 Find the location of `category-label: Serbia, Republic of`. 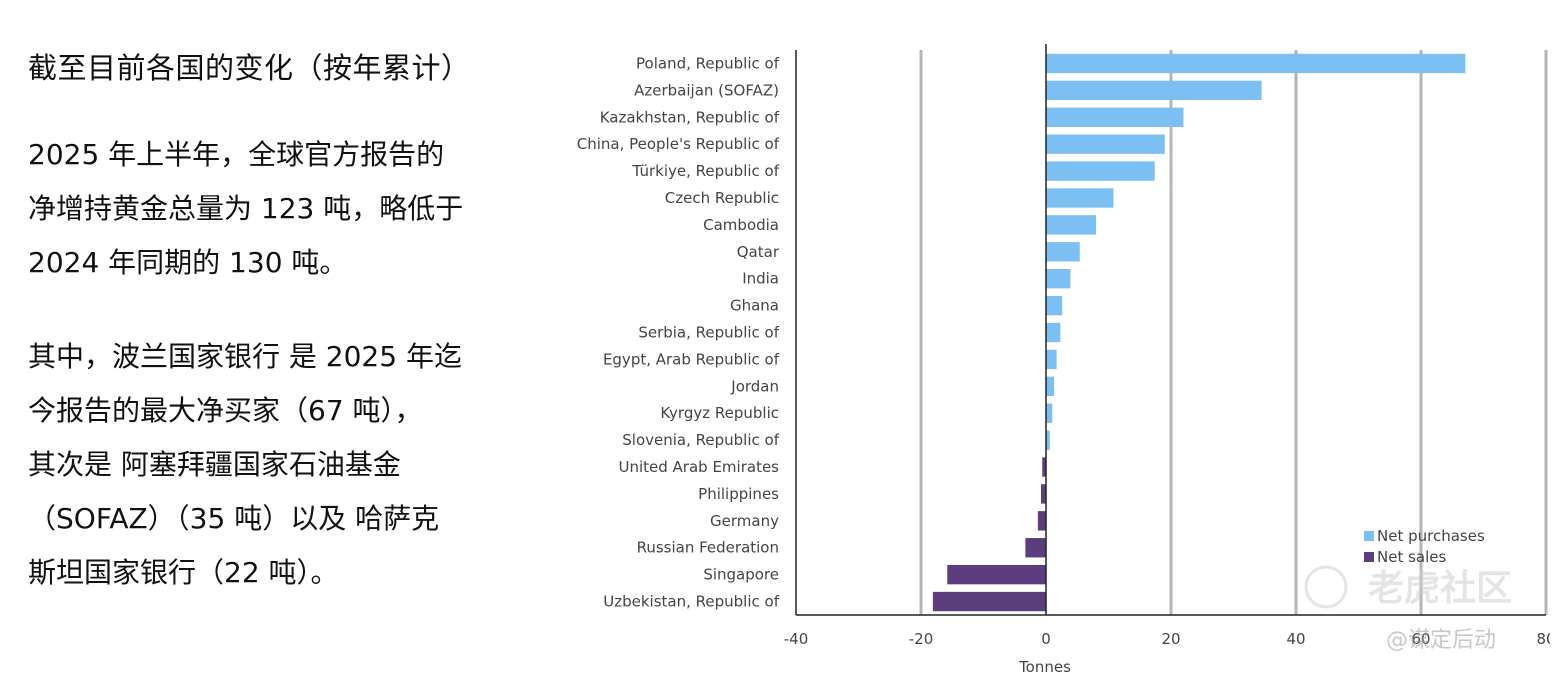

category-label: Serbia, Republic of is located at coordinates (708, 333).